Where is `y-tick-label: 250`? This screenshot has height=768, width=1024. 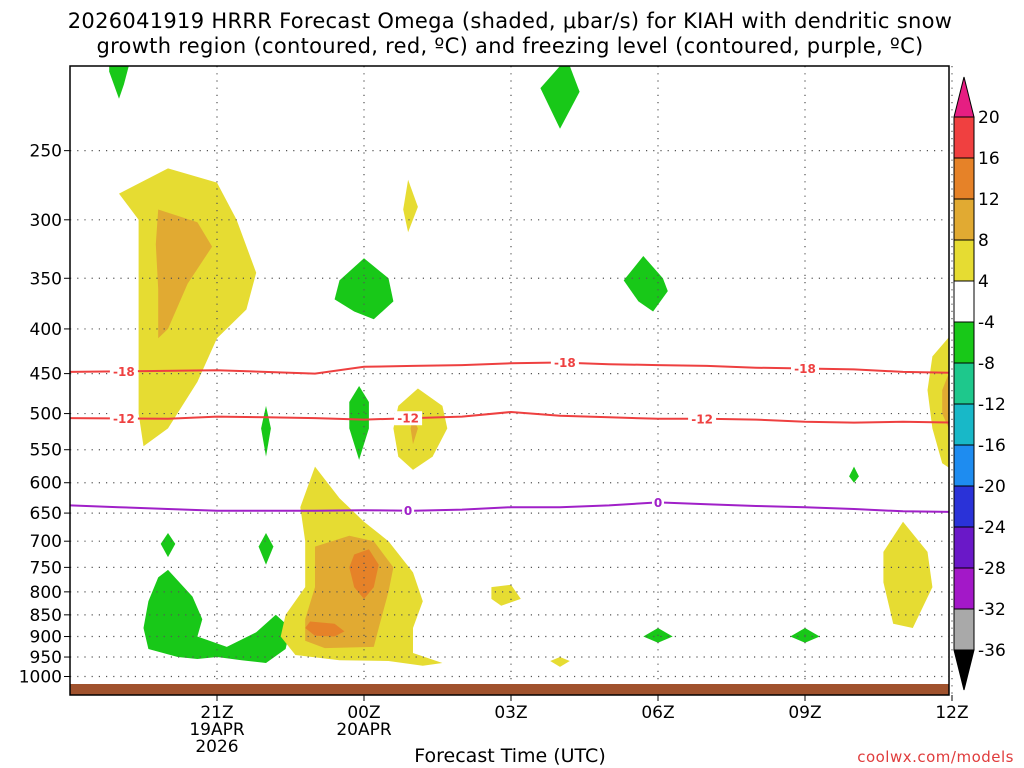
y-tick-label: 250 is located at coordinates (46, 152).